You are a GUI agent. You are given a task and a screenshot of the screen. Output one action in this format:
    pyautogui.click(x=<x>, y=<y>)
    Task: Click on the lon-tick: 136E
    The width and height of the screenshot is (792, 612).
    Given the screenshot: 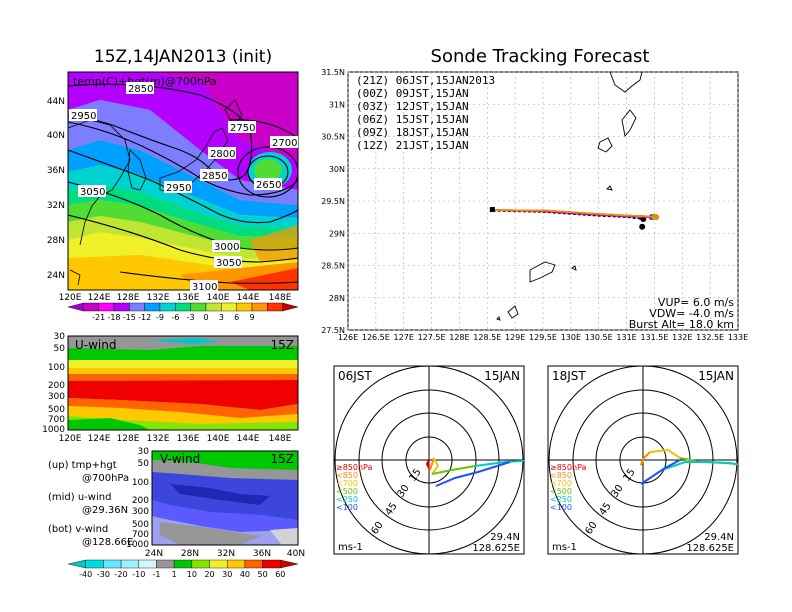 What is the action you would take?
    pyautogui.click(x=188, y=298)
    